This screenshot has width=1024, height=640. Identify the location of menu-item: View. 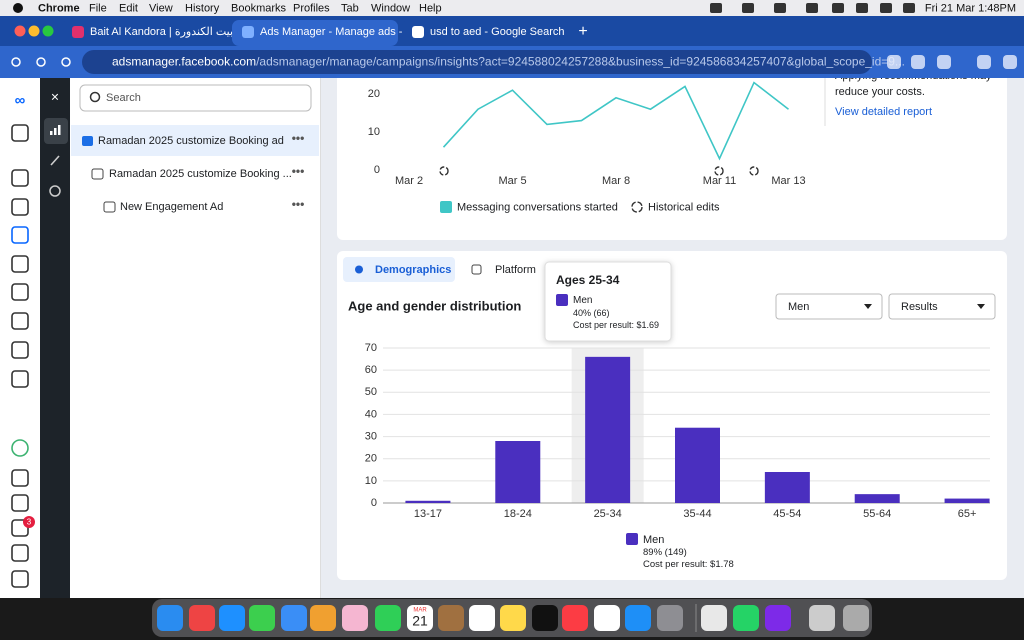
(161, 8).